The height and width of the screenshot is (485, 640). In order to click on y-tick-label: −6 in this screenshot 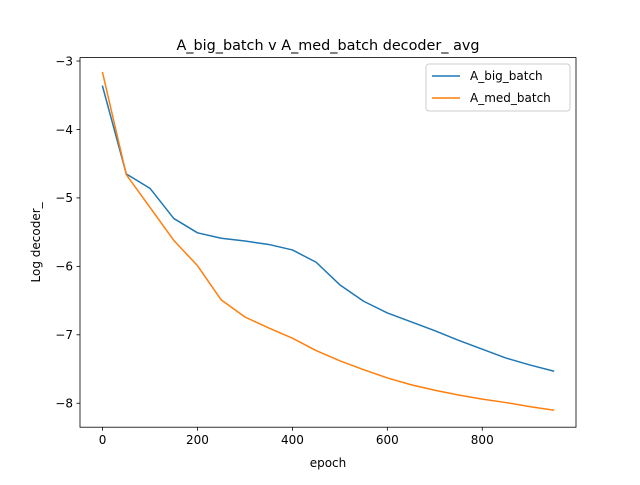, I will do `click(64, 267)`.